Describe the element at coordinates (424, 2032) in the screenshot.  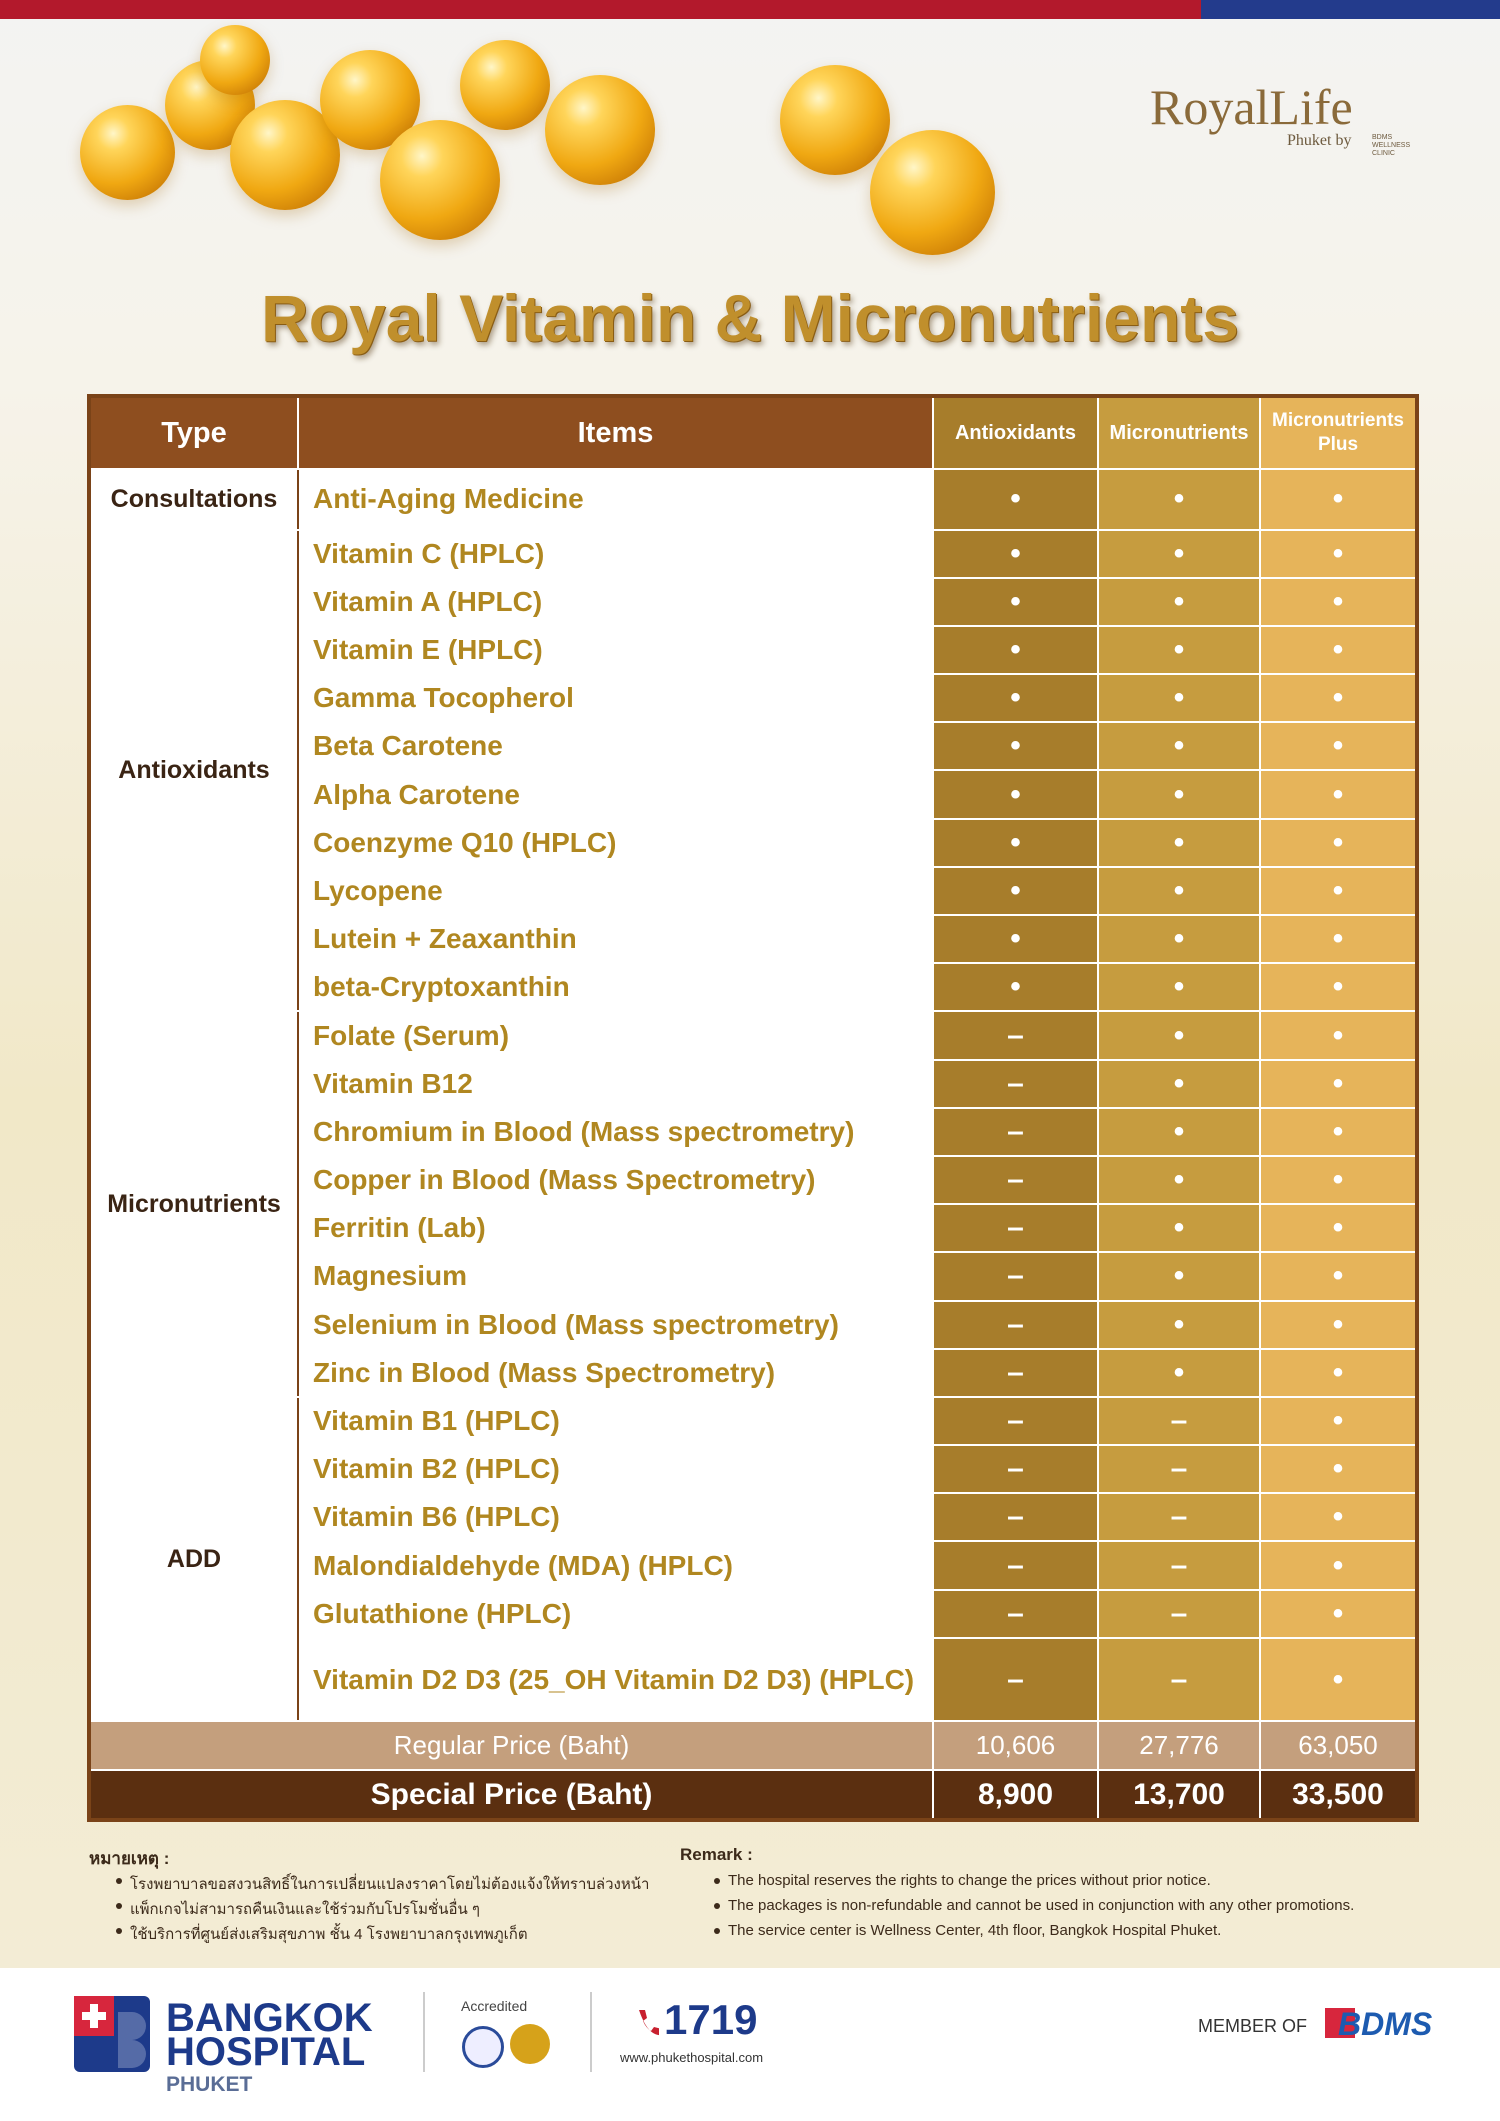
I see `separator` at that location.